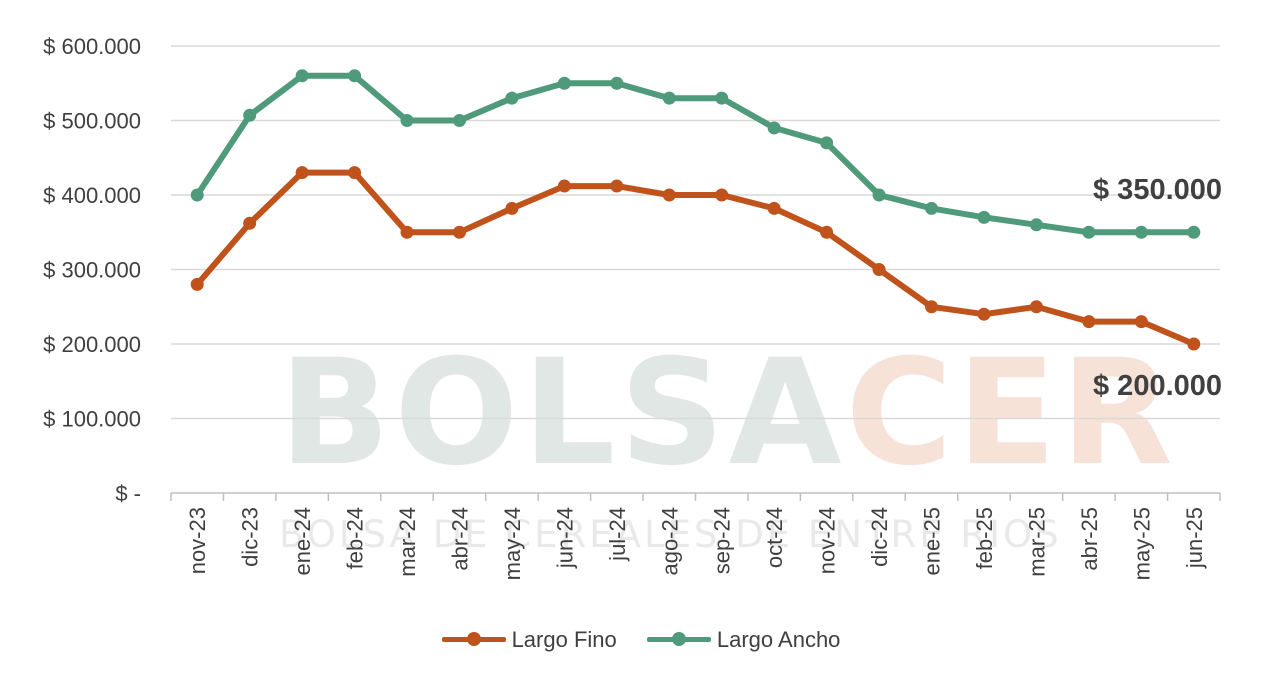 The height and width of the screenshot is (687, 1282). Describe the element at coordinates (92, 419) in the screenshot. I see `y-tick-label: $ 100.000` at that location.